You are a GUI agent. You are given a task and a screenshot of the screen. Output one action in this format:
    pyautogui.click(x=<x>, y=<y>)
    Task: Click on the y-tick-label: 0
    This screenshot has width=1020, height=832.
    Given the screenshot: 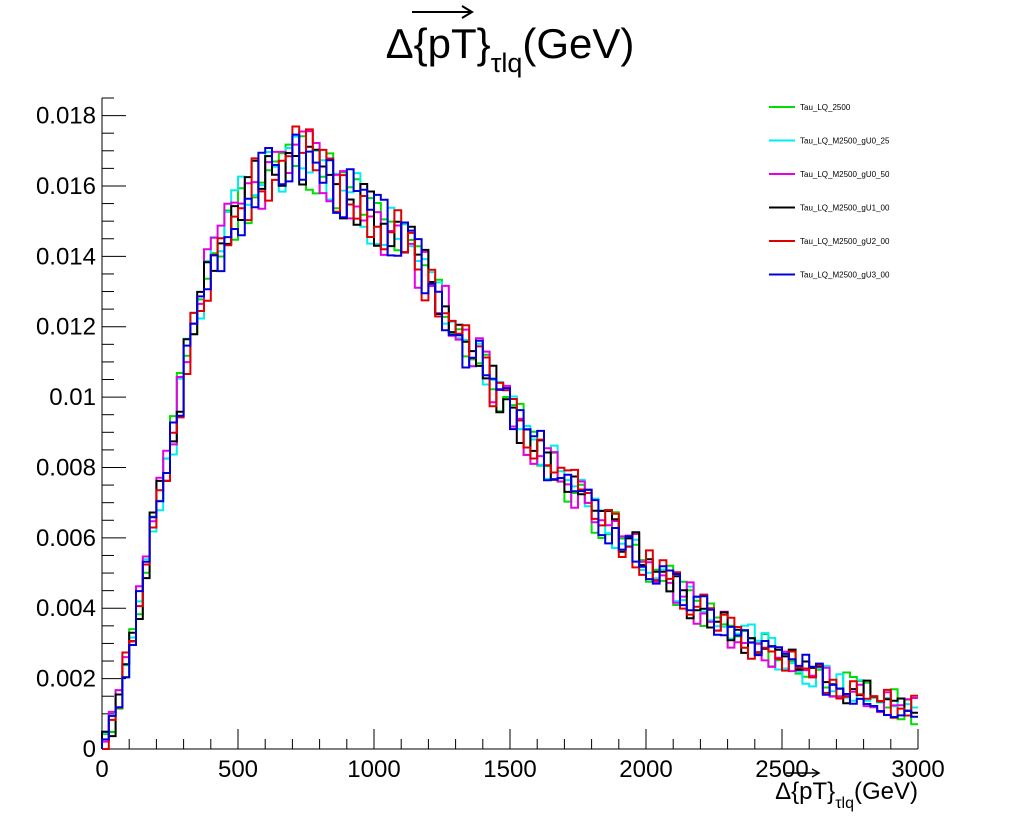 What is the action you would take?
    pyautogui.click(x=89, y=749)
    